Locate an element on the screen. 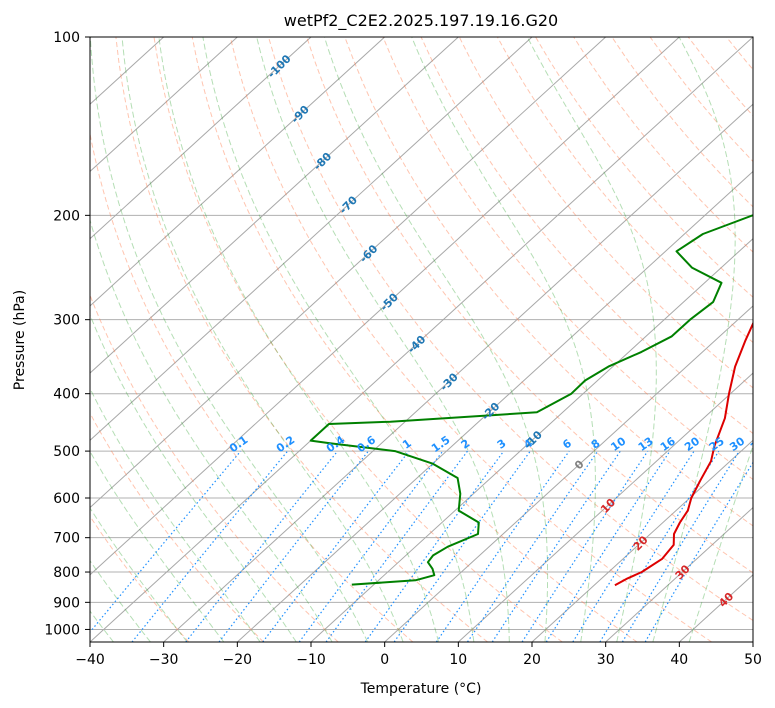  x-tick-label: −30 is located at coordinates (164, 660).